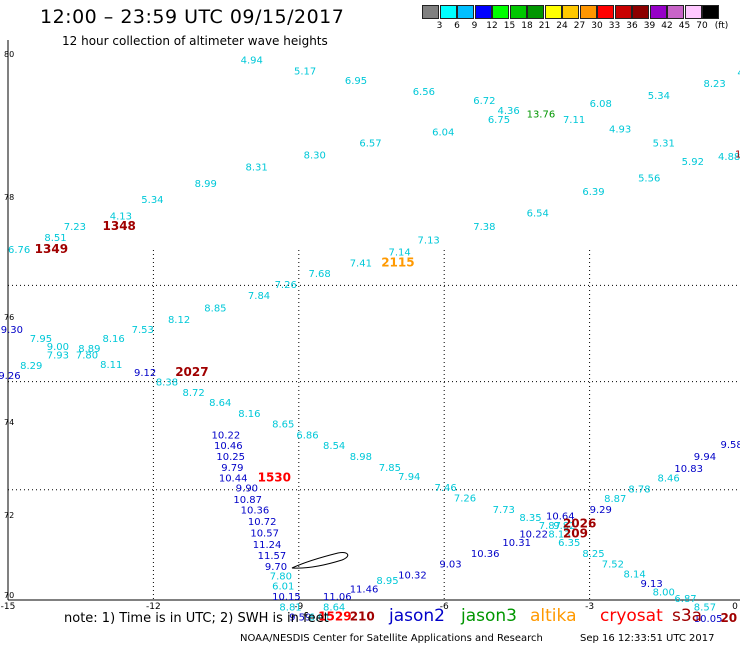  What do you see at coordinates (274, 478) in the screenshot?
I see `pass-time-label: 1530` at bounding box center [274, 478].